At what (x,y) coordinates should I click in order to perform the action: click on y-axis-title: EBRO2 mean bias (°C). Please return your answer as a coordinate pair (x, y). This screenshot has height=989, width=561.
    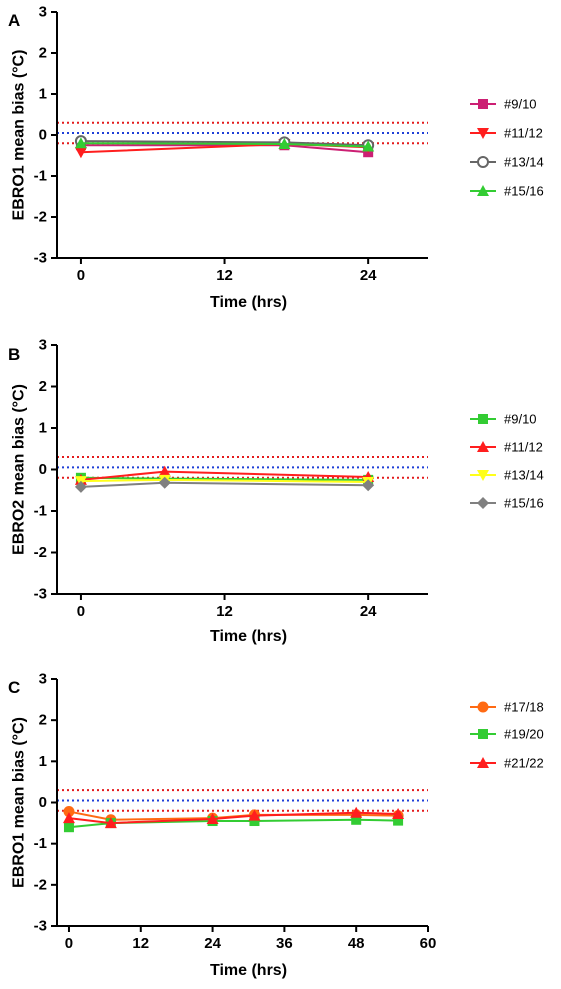
    Looking at the image, I should click on (19, 469).